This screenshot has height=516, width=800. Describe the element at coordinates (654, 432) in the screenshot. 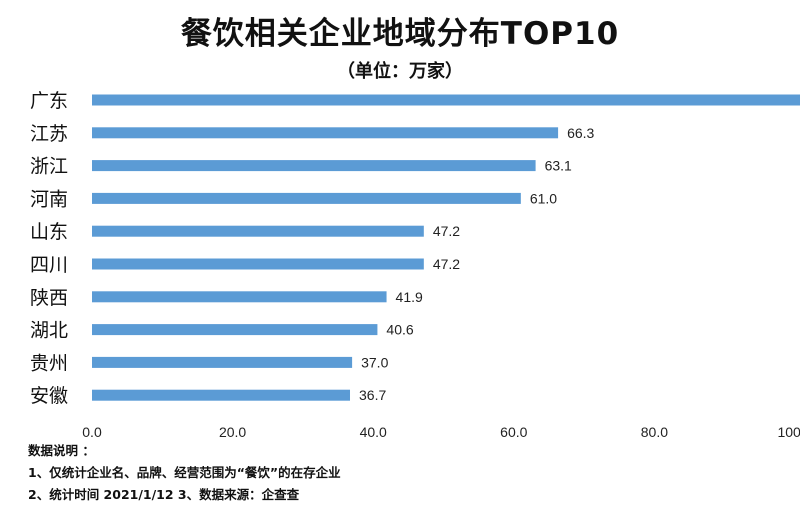

I see `x-tick-label-4: 80.0` at that location.